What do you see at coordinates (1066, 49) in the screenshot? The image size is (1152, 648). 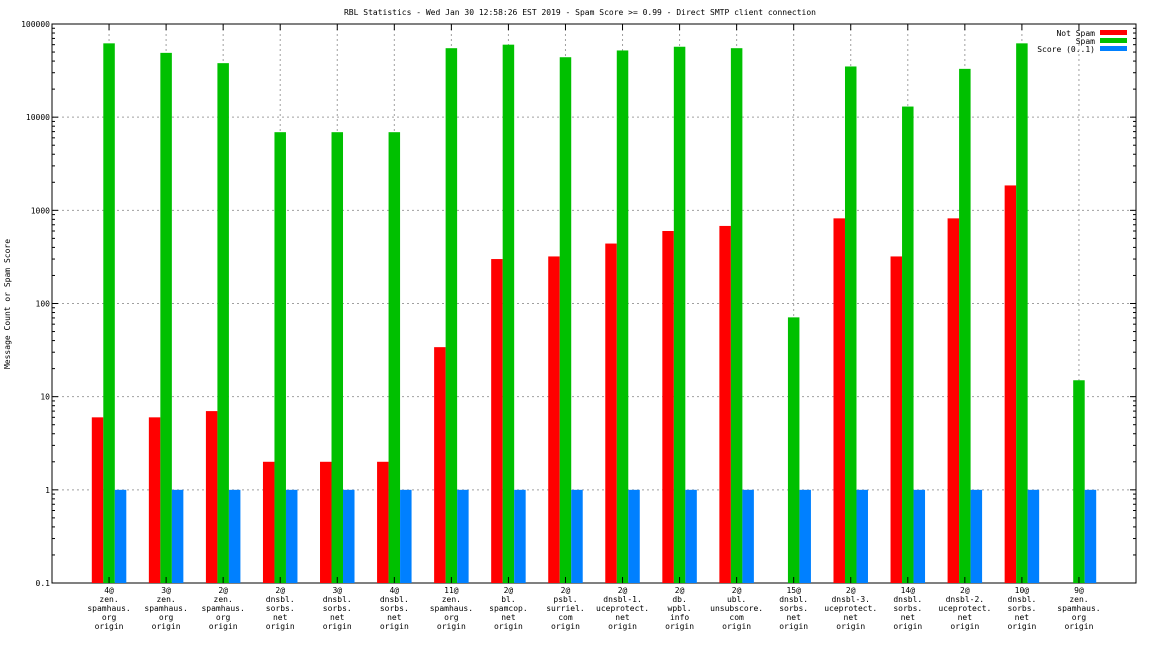 I see `legend-label: Score (0..1)` at bounding box center [1066, 49].